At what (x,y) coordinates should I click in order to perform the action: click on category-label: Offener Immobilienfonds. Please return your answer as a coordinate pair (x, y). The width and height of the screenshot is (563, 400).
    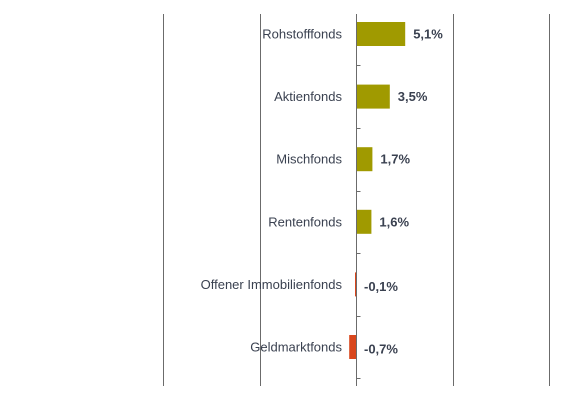
    Looking at the image, I should click on (272, 284).